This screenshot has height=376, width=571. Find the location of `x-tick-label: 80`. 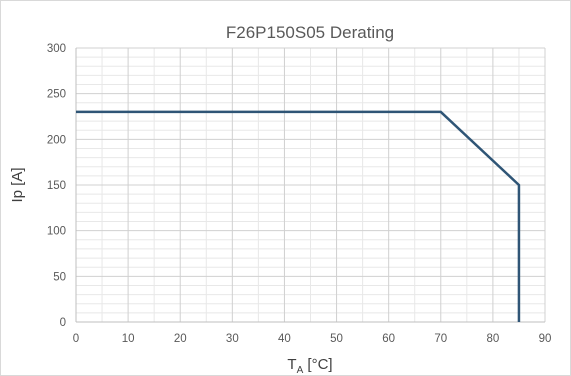

x-tick-label: 80 is located at coordinates (492, 339).